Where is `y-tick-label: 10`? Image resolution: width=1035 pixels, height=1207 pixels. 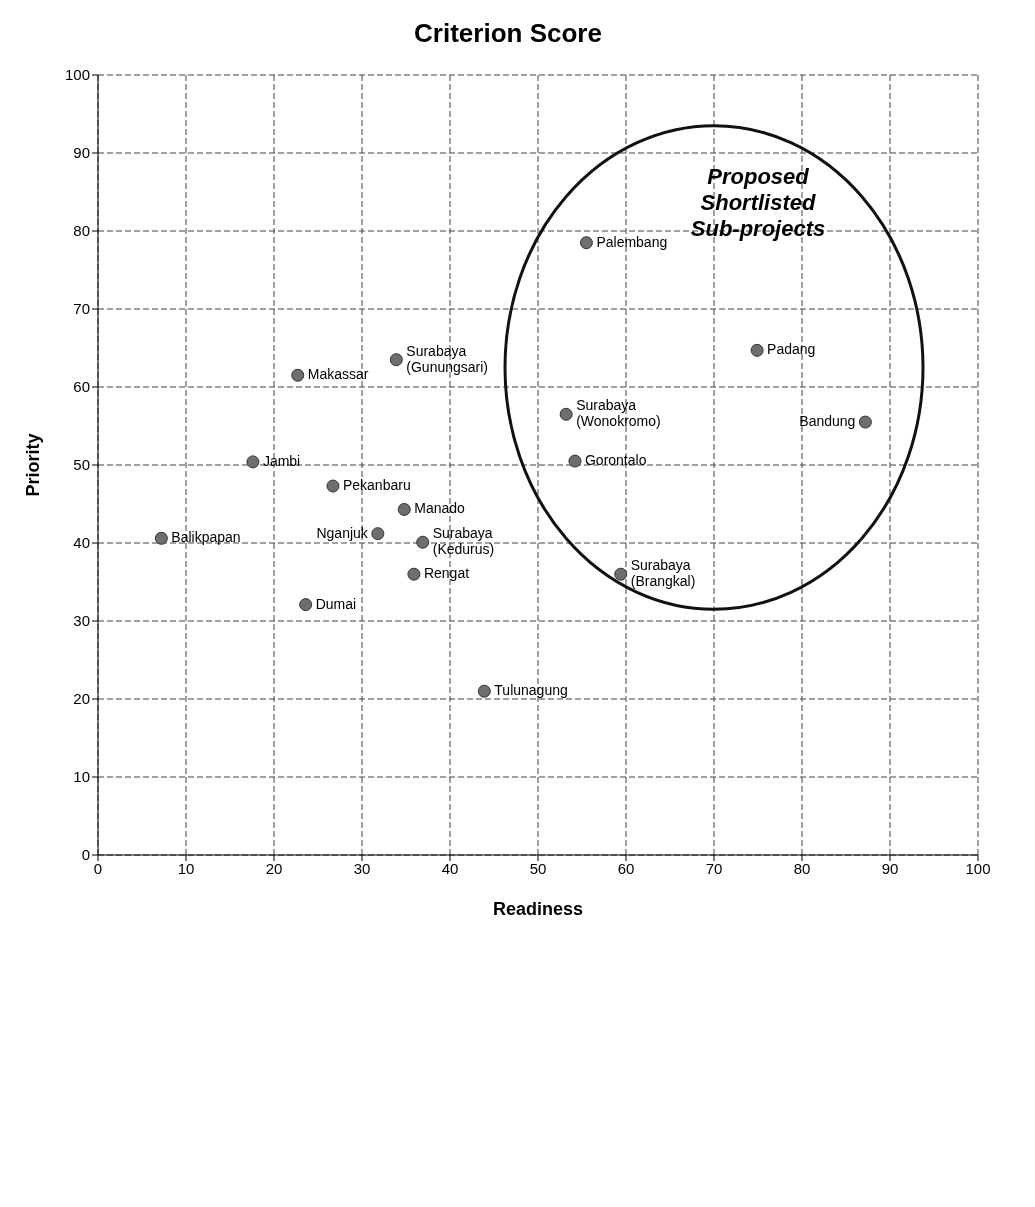 y-tick-label: 10 is located at coordinates (81, 777).